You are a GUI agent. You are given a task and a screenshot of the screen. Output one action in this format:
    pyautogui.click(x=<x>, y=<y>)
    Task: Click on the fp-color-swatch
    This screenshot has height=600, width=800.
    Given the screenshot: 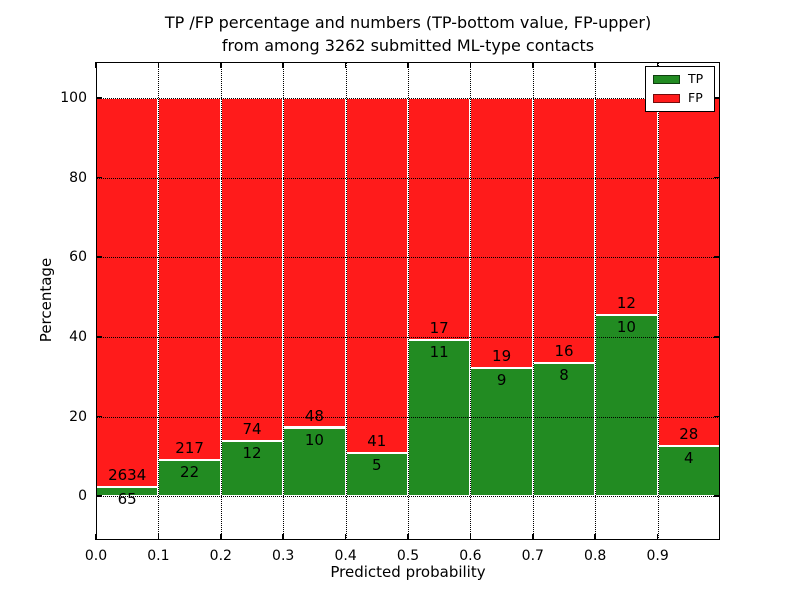 What is the action you would take?
    pyautogui.click(x=666, y=98)
    